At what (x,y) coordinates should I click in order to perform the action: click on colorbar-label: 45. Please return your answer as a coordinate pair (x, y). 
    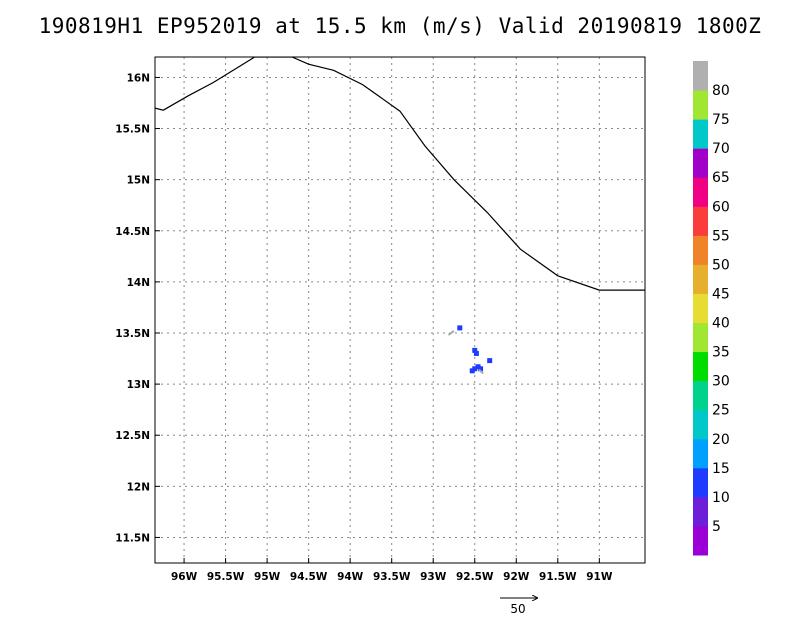
    Looking at the image, I should click on (721, 294).